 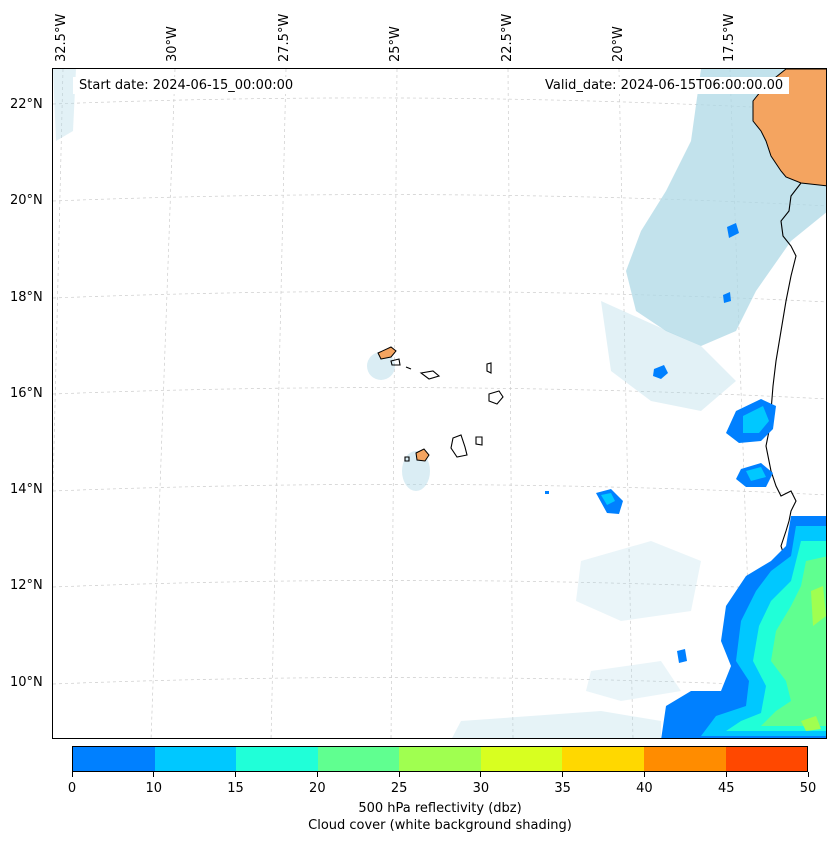 I want to click on colorbar-label-reflectivity: 500 hPa reflectivity (dbz), so click(x=440, y=808).